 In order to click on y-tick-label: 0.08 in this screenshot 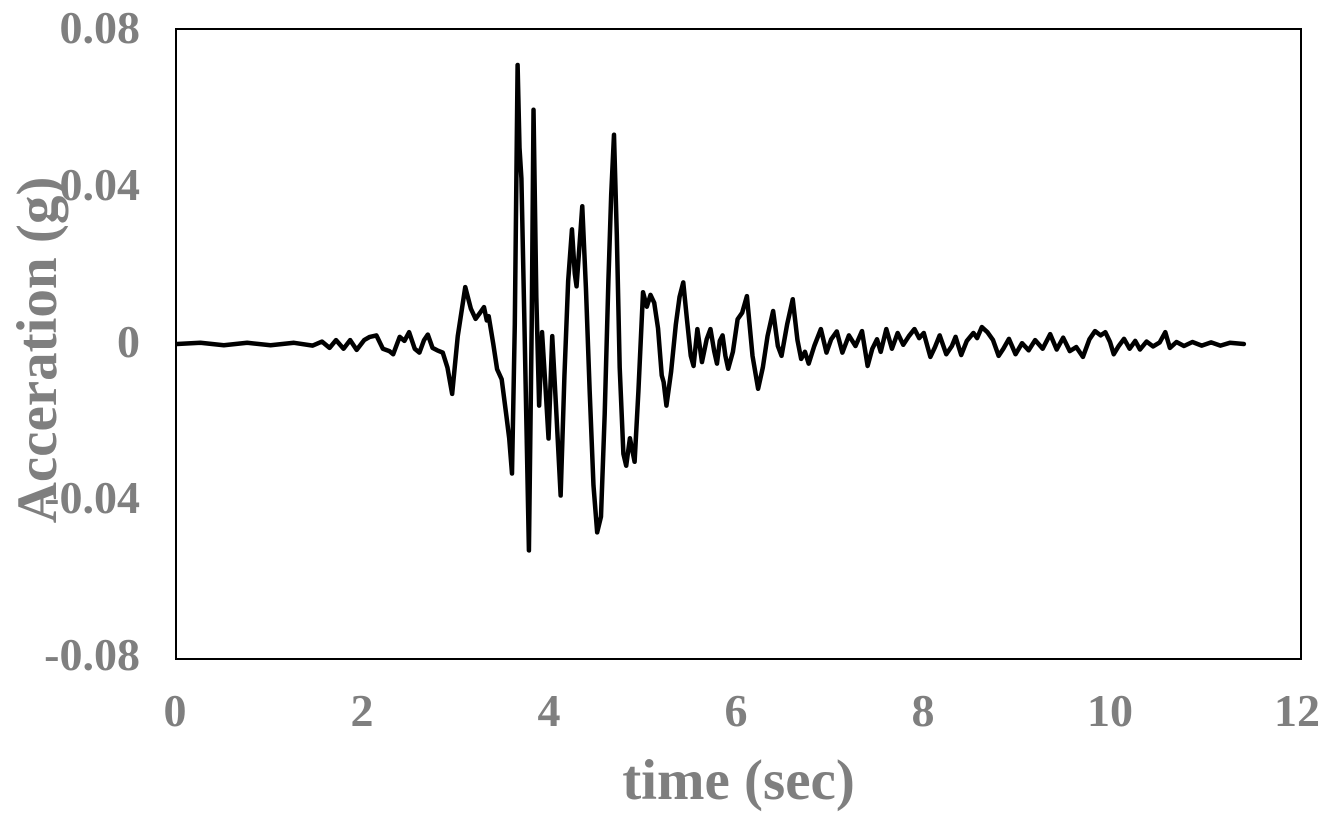, I will do `click(100, 27)`.